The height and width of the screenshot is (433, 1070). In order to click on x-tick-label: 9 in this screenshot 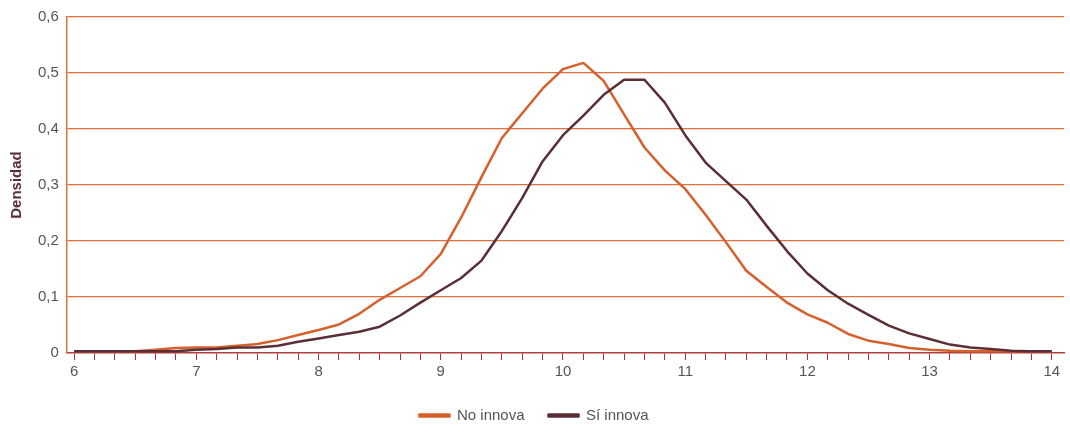, I will do `click(440, 371)`.